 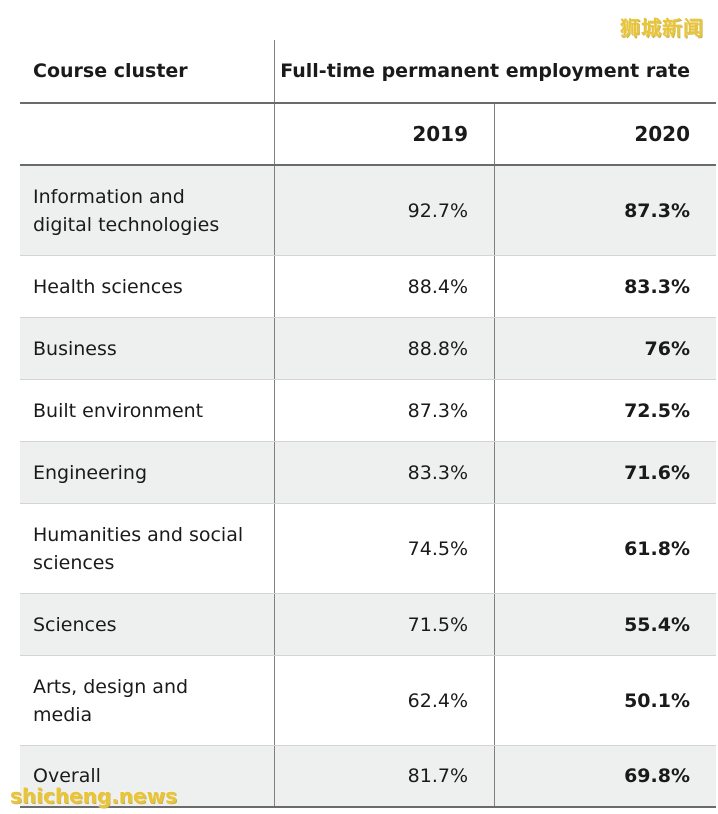 I want to click on rate-2020-cell: 87.3%, so click(x=657, y=210).